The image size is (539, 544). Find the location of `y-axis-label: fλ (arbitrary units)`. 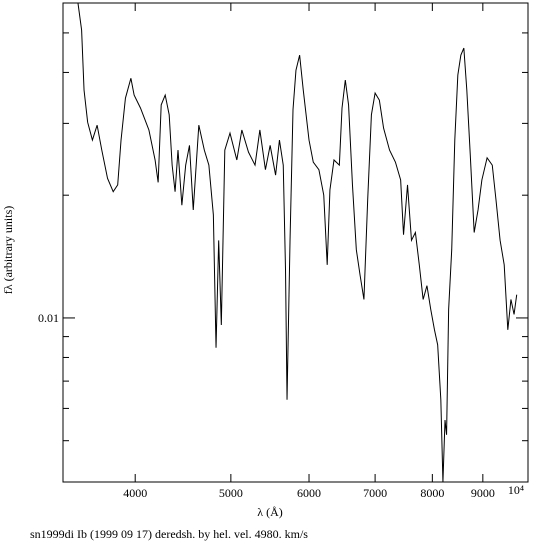

y-axis-label: fλ (arbitrary units) is located at coordinates (8, 250).